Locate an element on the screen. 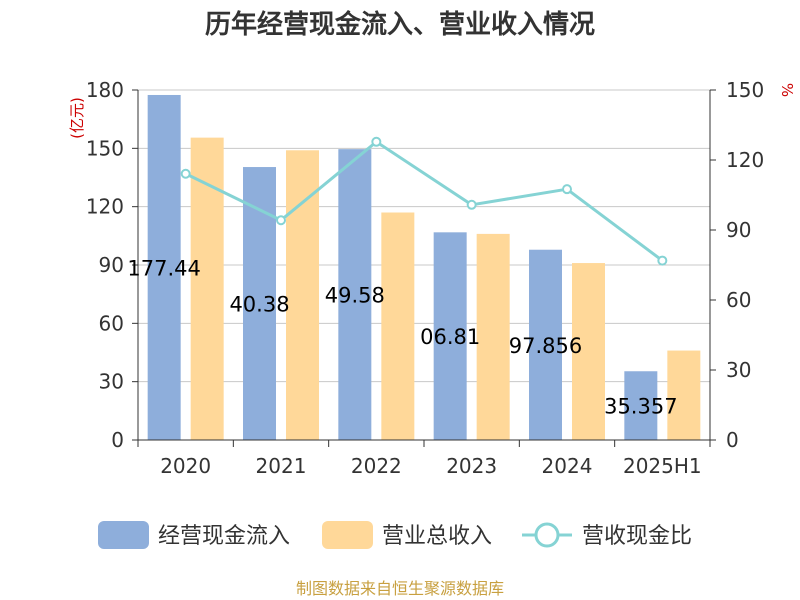 Image resolution: width=800 pixels, height=600 pixels. x-tick-label: 2024 is located at coordinates (567, 466).